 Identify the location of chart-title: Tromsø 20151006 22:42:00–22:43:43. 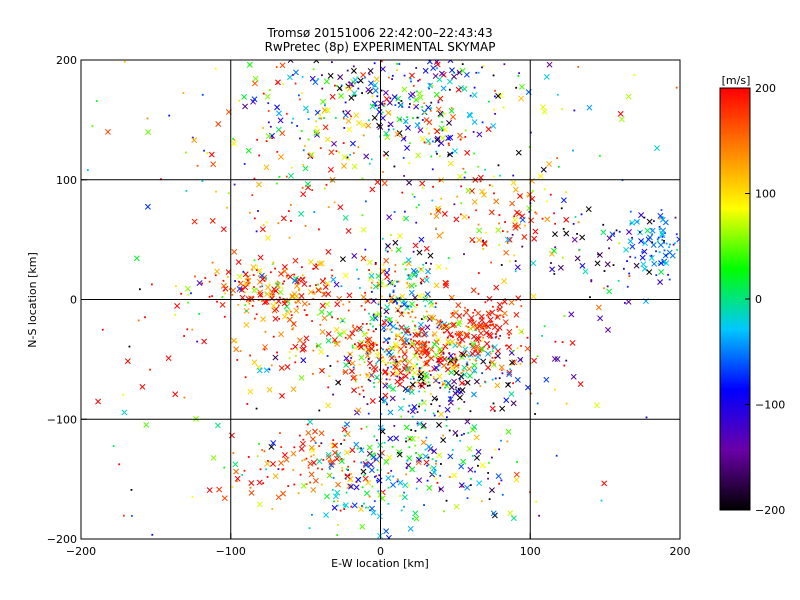
(379, 33).